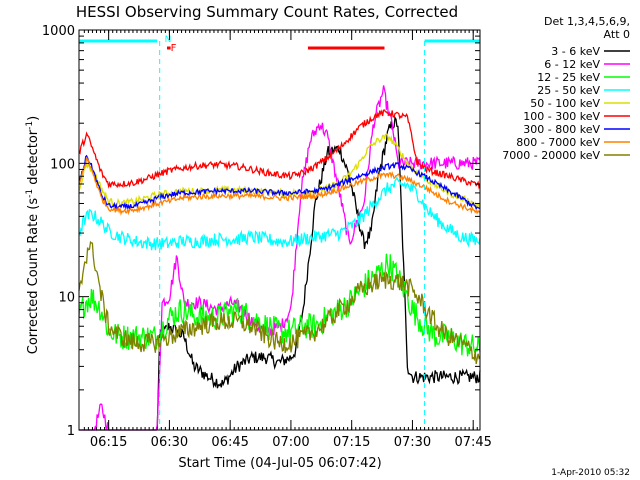 The image size is (640, 480). I want to click on legend-label-7000-20000-kev: 7000 - 20000 keV, so click(551, 155).